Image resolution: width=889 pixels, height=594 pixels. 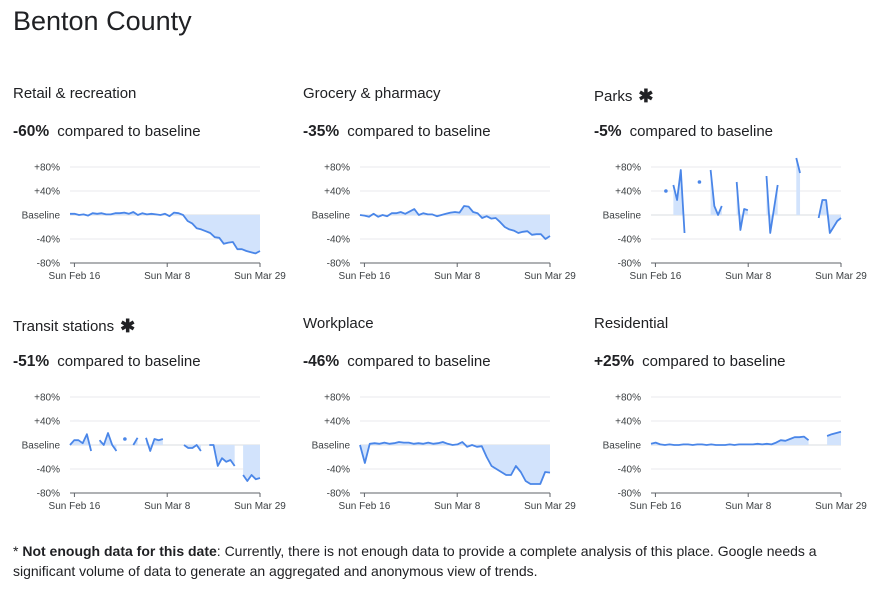 I want to click on chart-title: Transit stations ✱, so click(x=74, y=325).